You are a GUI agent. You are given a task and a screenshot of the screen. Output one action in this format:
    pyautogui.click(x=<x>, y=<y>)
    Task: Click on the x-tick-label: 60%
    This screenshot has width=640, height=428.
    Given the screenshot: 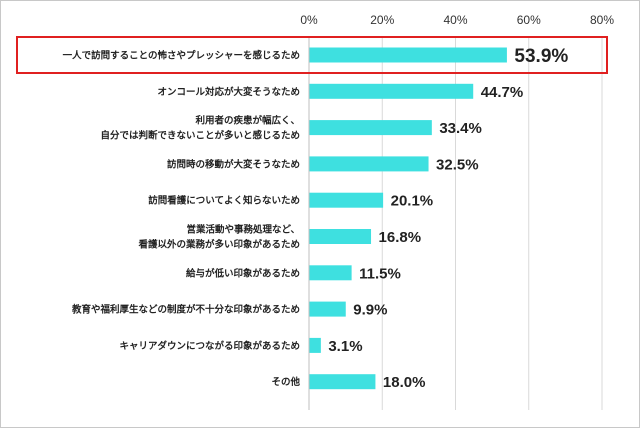 What is the action you would take?
    pyautogui.click(x=529, y=20)
    